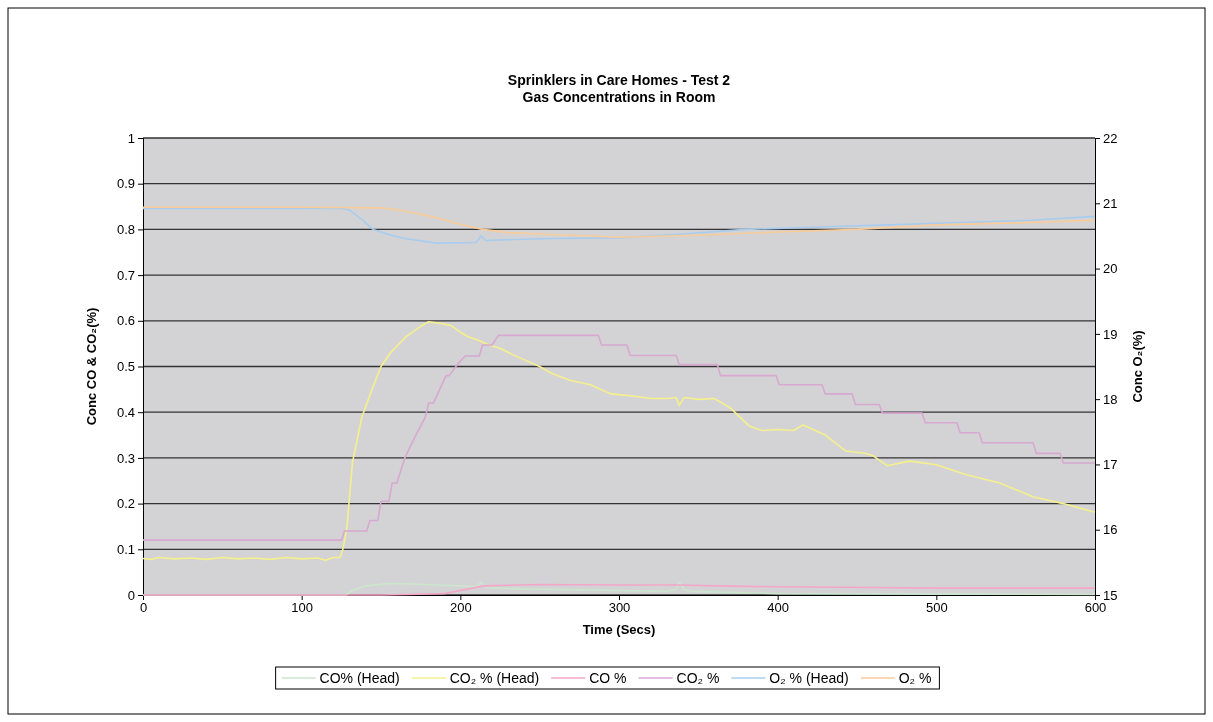 This screenshot has width=1213, height=722. What do you see at coordinates (125, 321) in the screenshot?
I see `y-tick-label: 0.6` at bounding box center [125, 321].